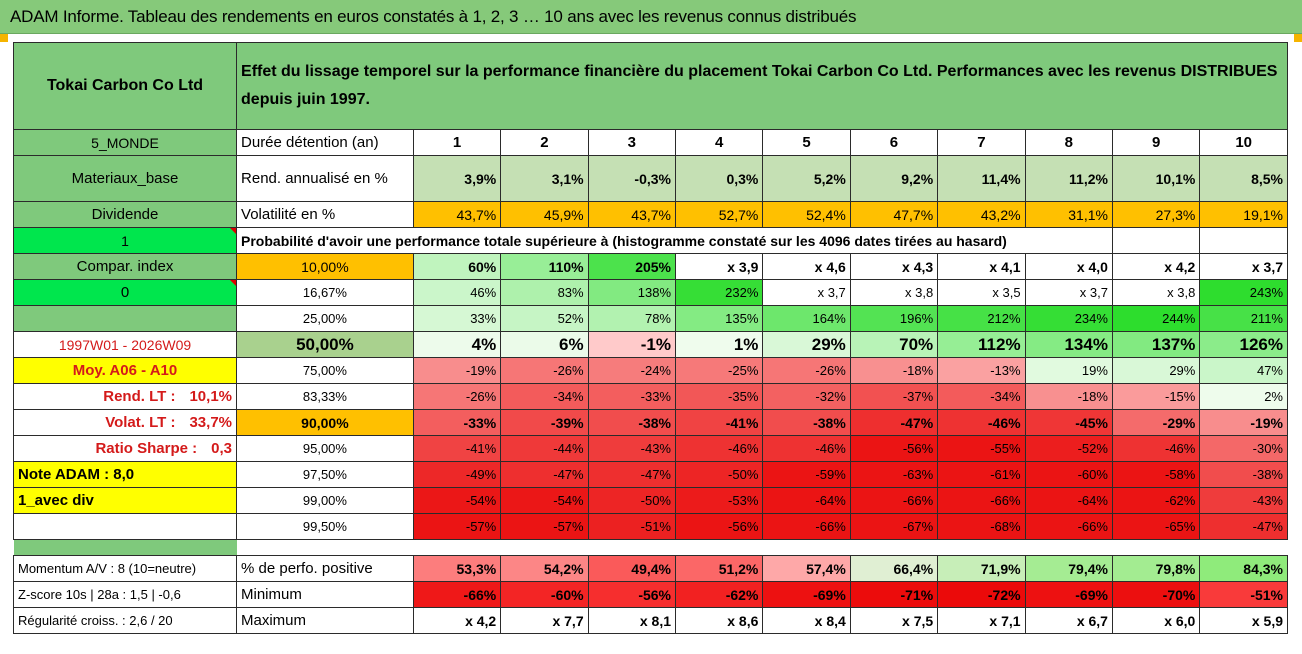 The image size is (1302, 654). What do you see at coordinates (632, 568) in the screenshot?
I see `pos-value: 49,4%` at bounding box center [632, 568].